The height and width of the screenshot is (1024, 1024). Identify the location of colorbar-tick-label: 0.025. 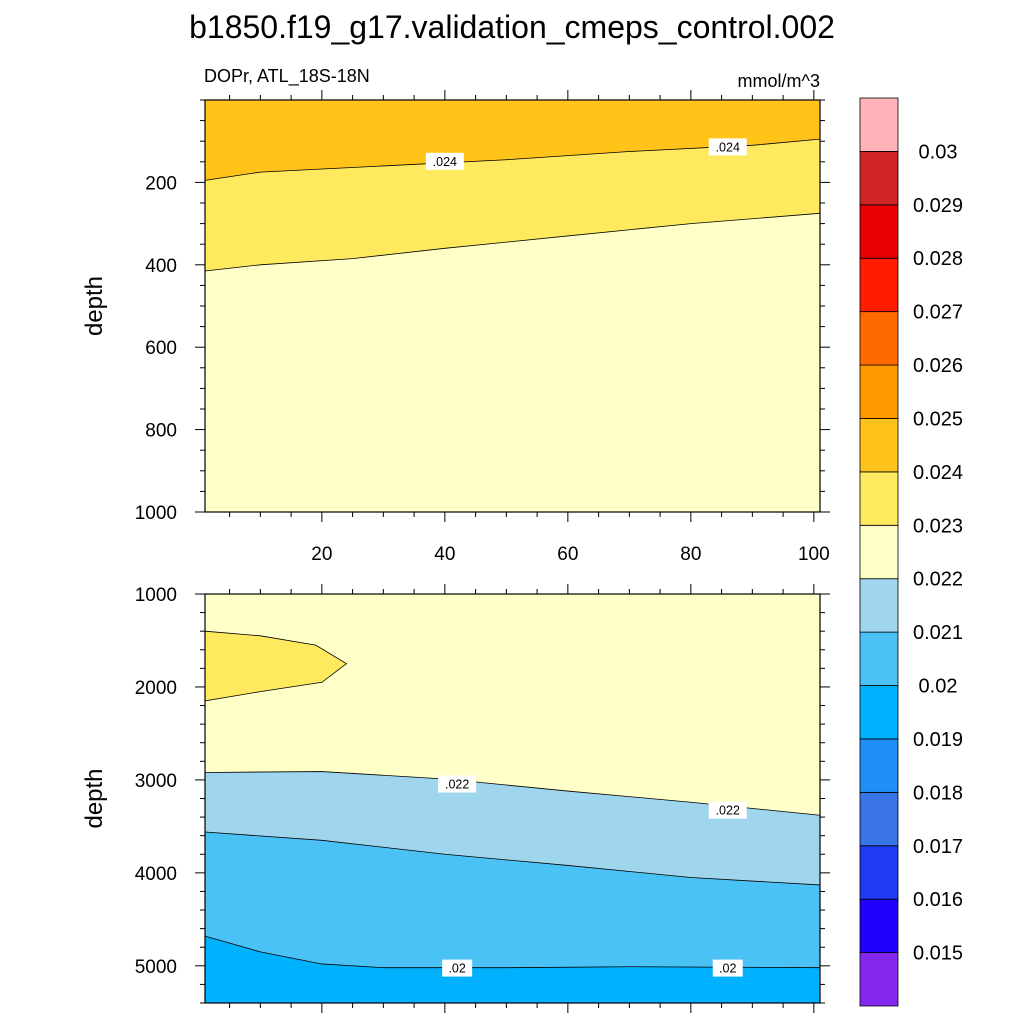
(938, 419).